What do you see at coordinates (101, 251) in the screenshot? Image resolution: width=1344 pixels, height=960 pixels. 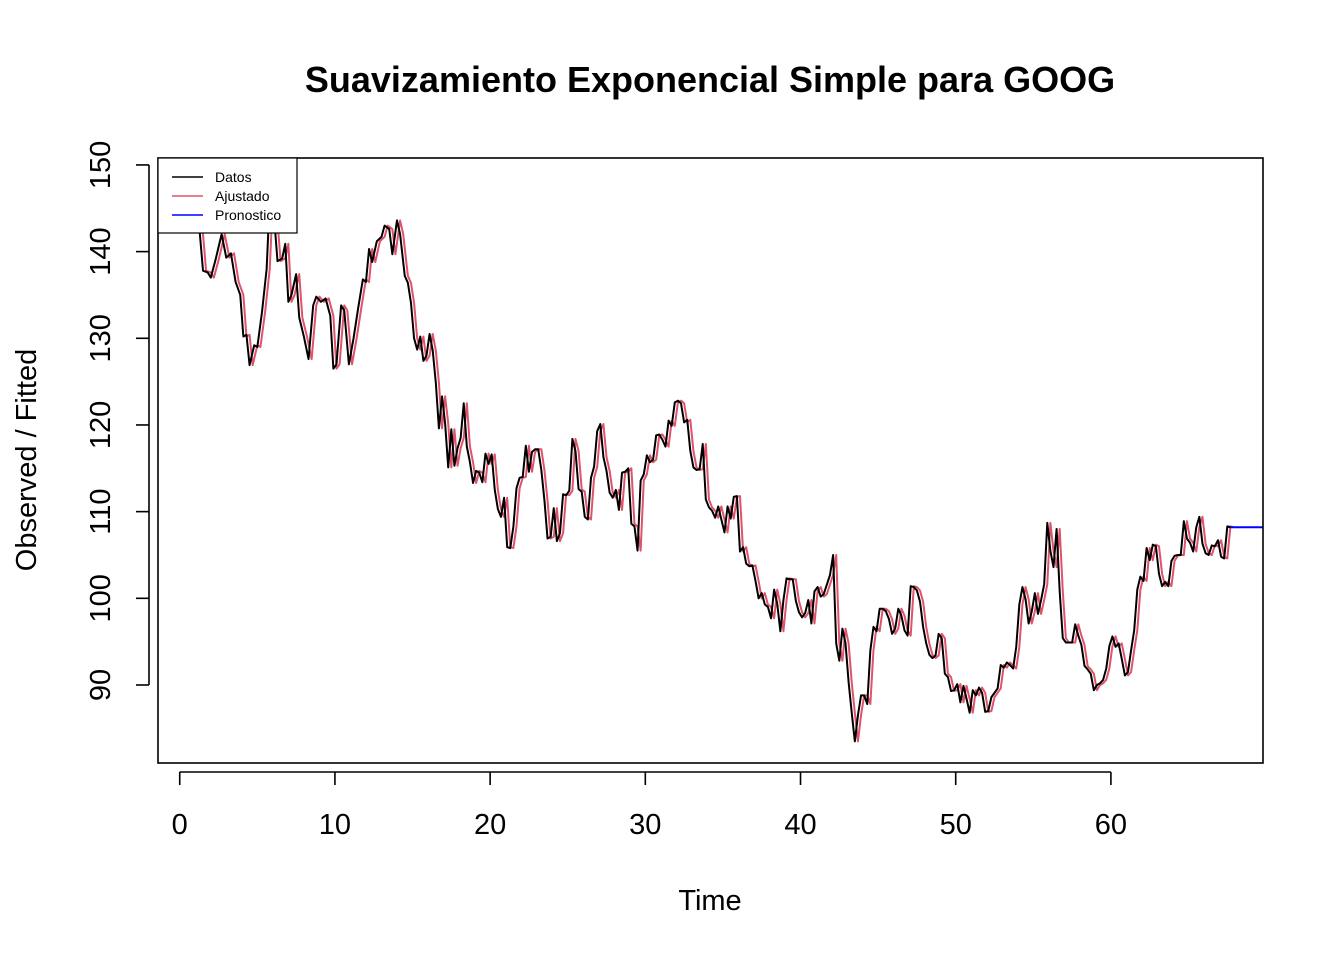 I see `y-tick-label: 140` at bounding box center [101, 251].